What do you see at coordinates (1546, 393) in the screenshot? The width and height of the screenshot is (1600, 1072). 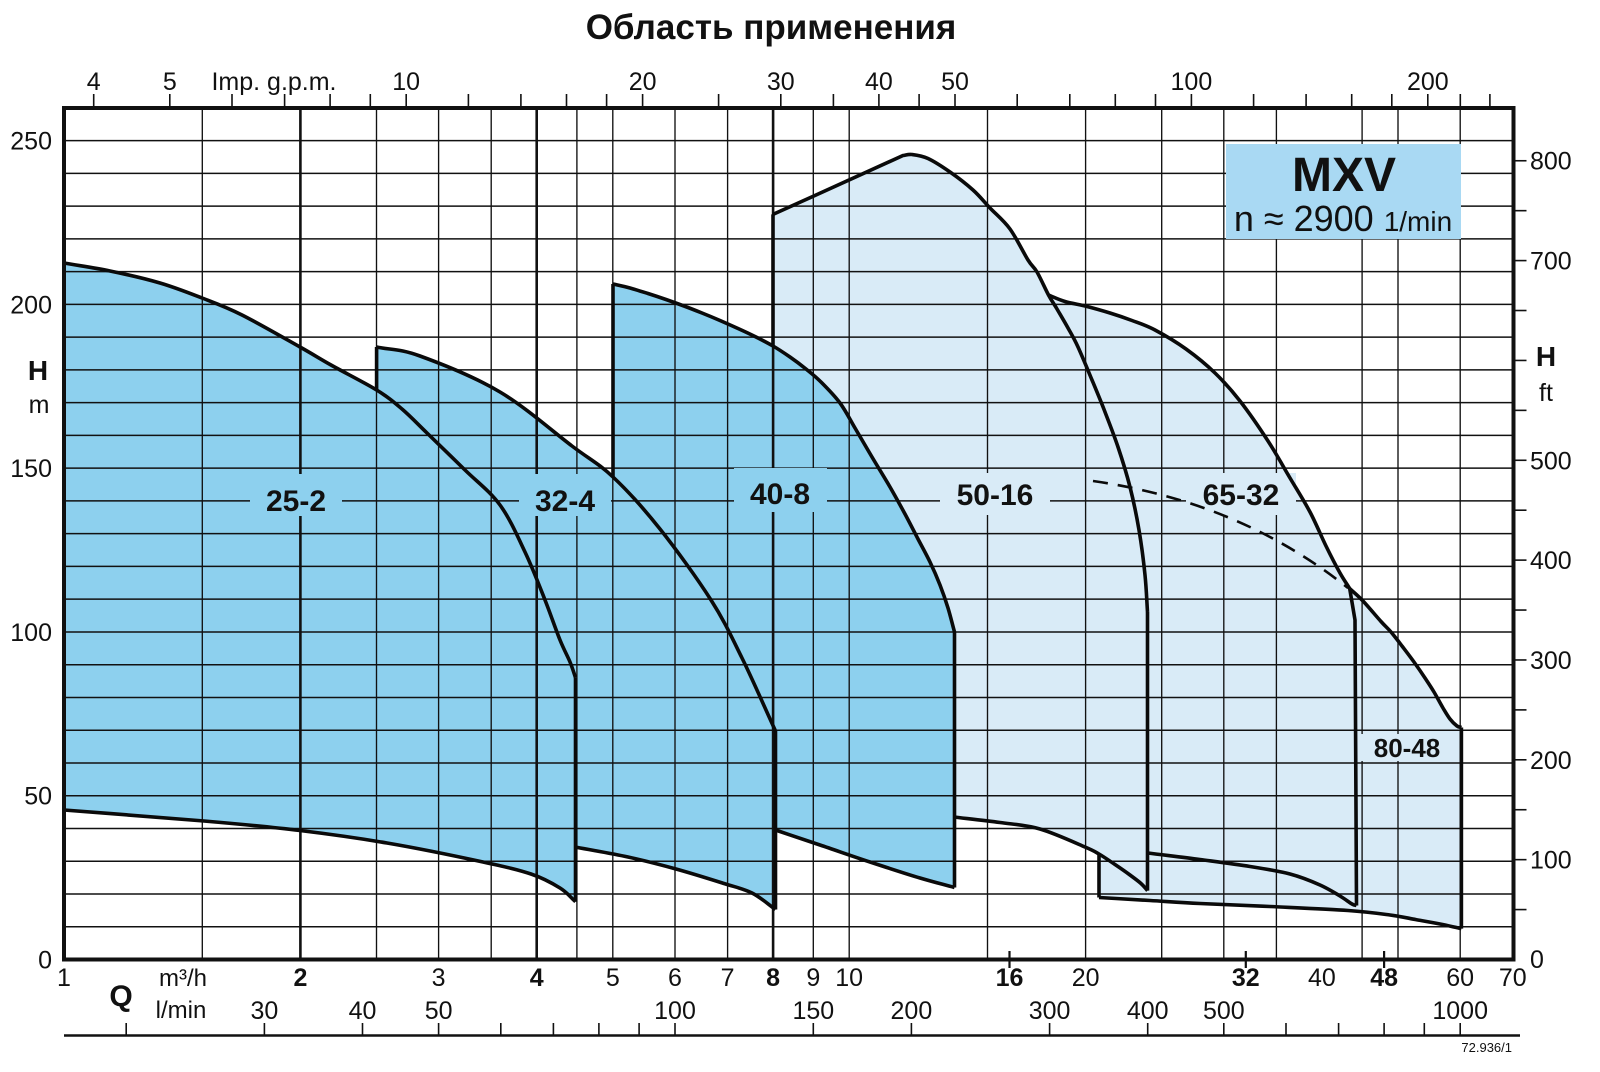 I see `svg-text: ft` at bounding box center [1546, 393].